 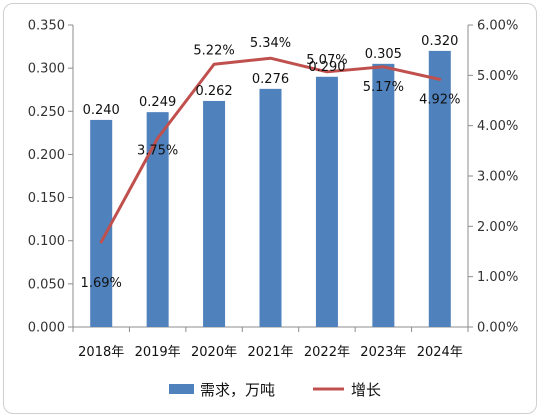 I want to click on y-right-tick-label: 4.00%, so click(x=497, y=126).